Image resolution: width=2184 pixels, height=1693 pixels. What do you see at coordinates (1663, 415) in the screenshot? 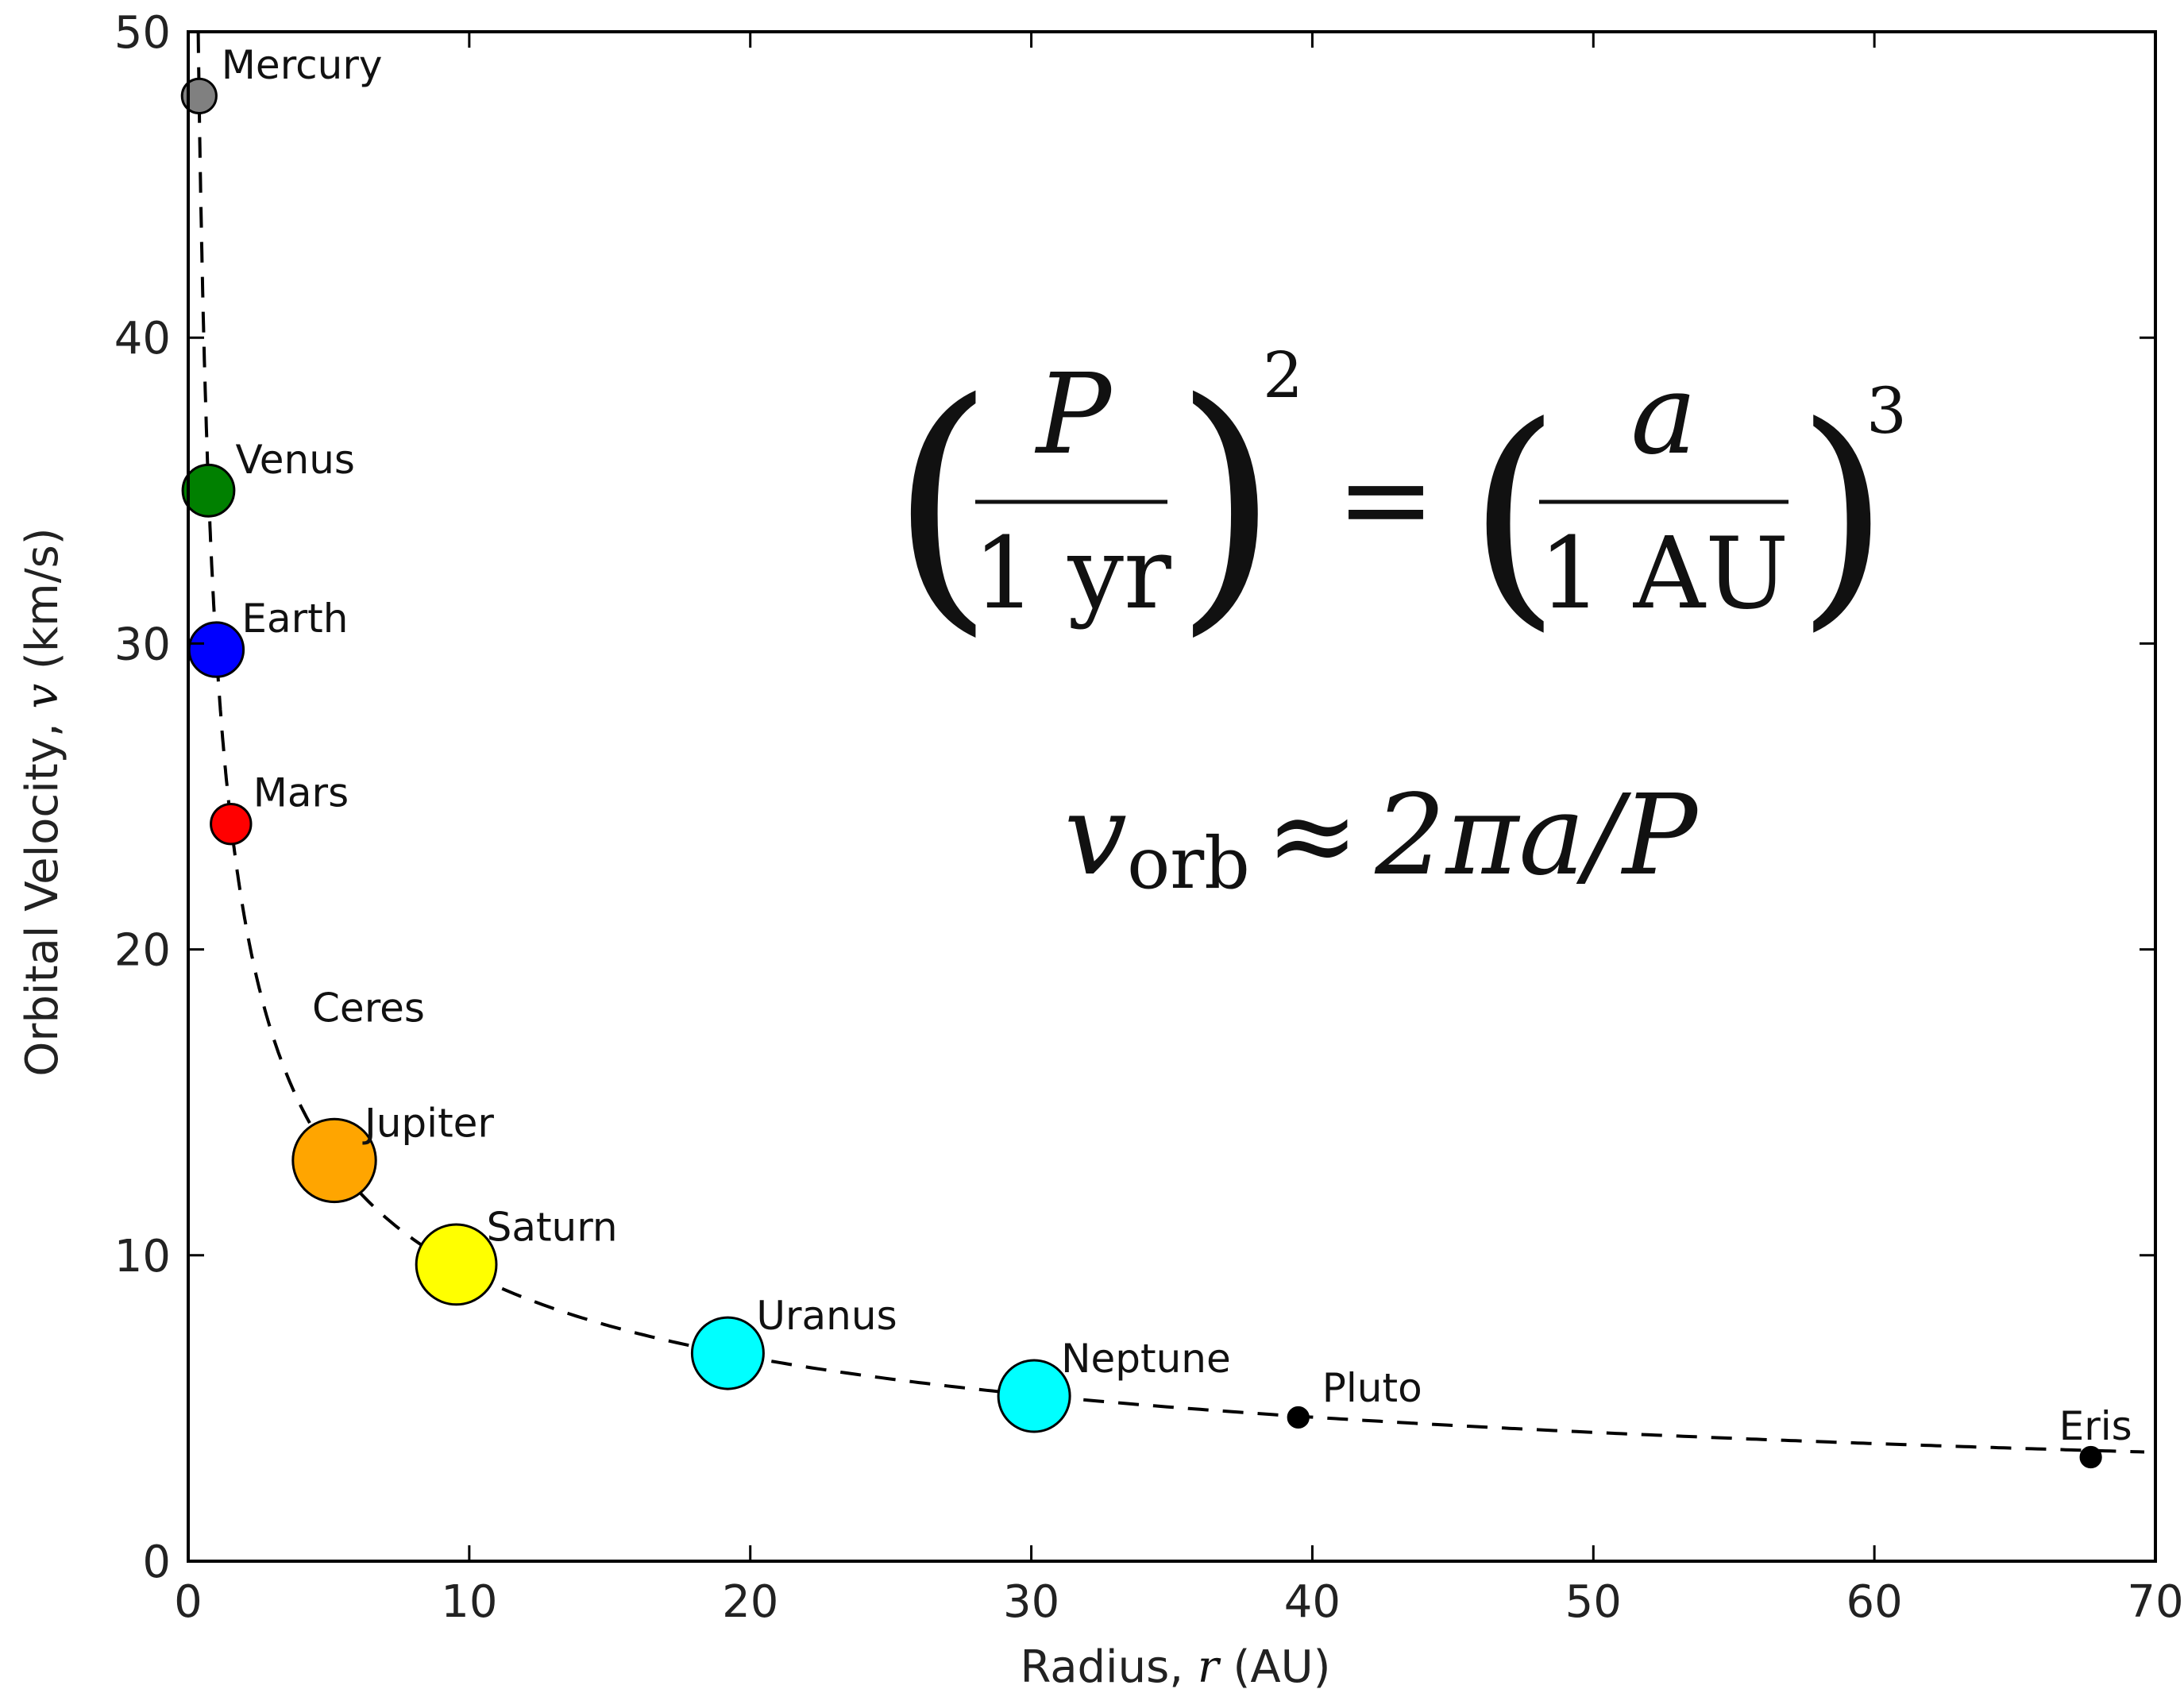
I see `kepler-rhs-numerator: a` at bounding box center [1663, 415].